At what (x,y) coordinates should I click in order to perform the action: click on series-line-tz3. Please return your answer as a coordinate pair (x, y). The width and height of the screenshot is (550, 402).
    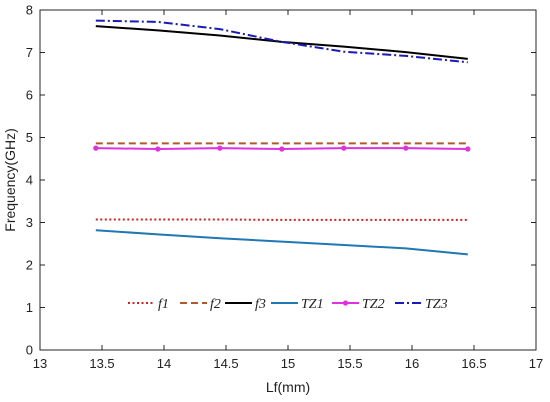
    Looking at the image, I should click on (281, 41).